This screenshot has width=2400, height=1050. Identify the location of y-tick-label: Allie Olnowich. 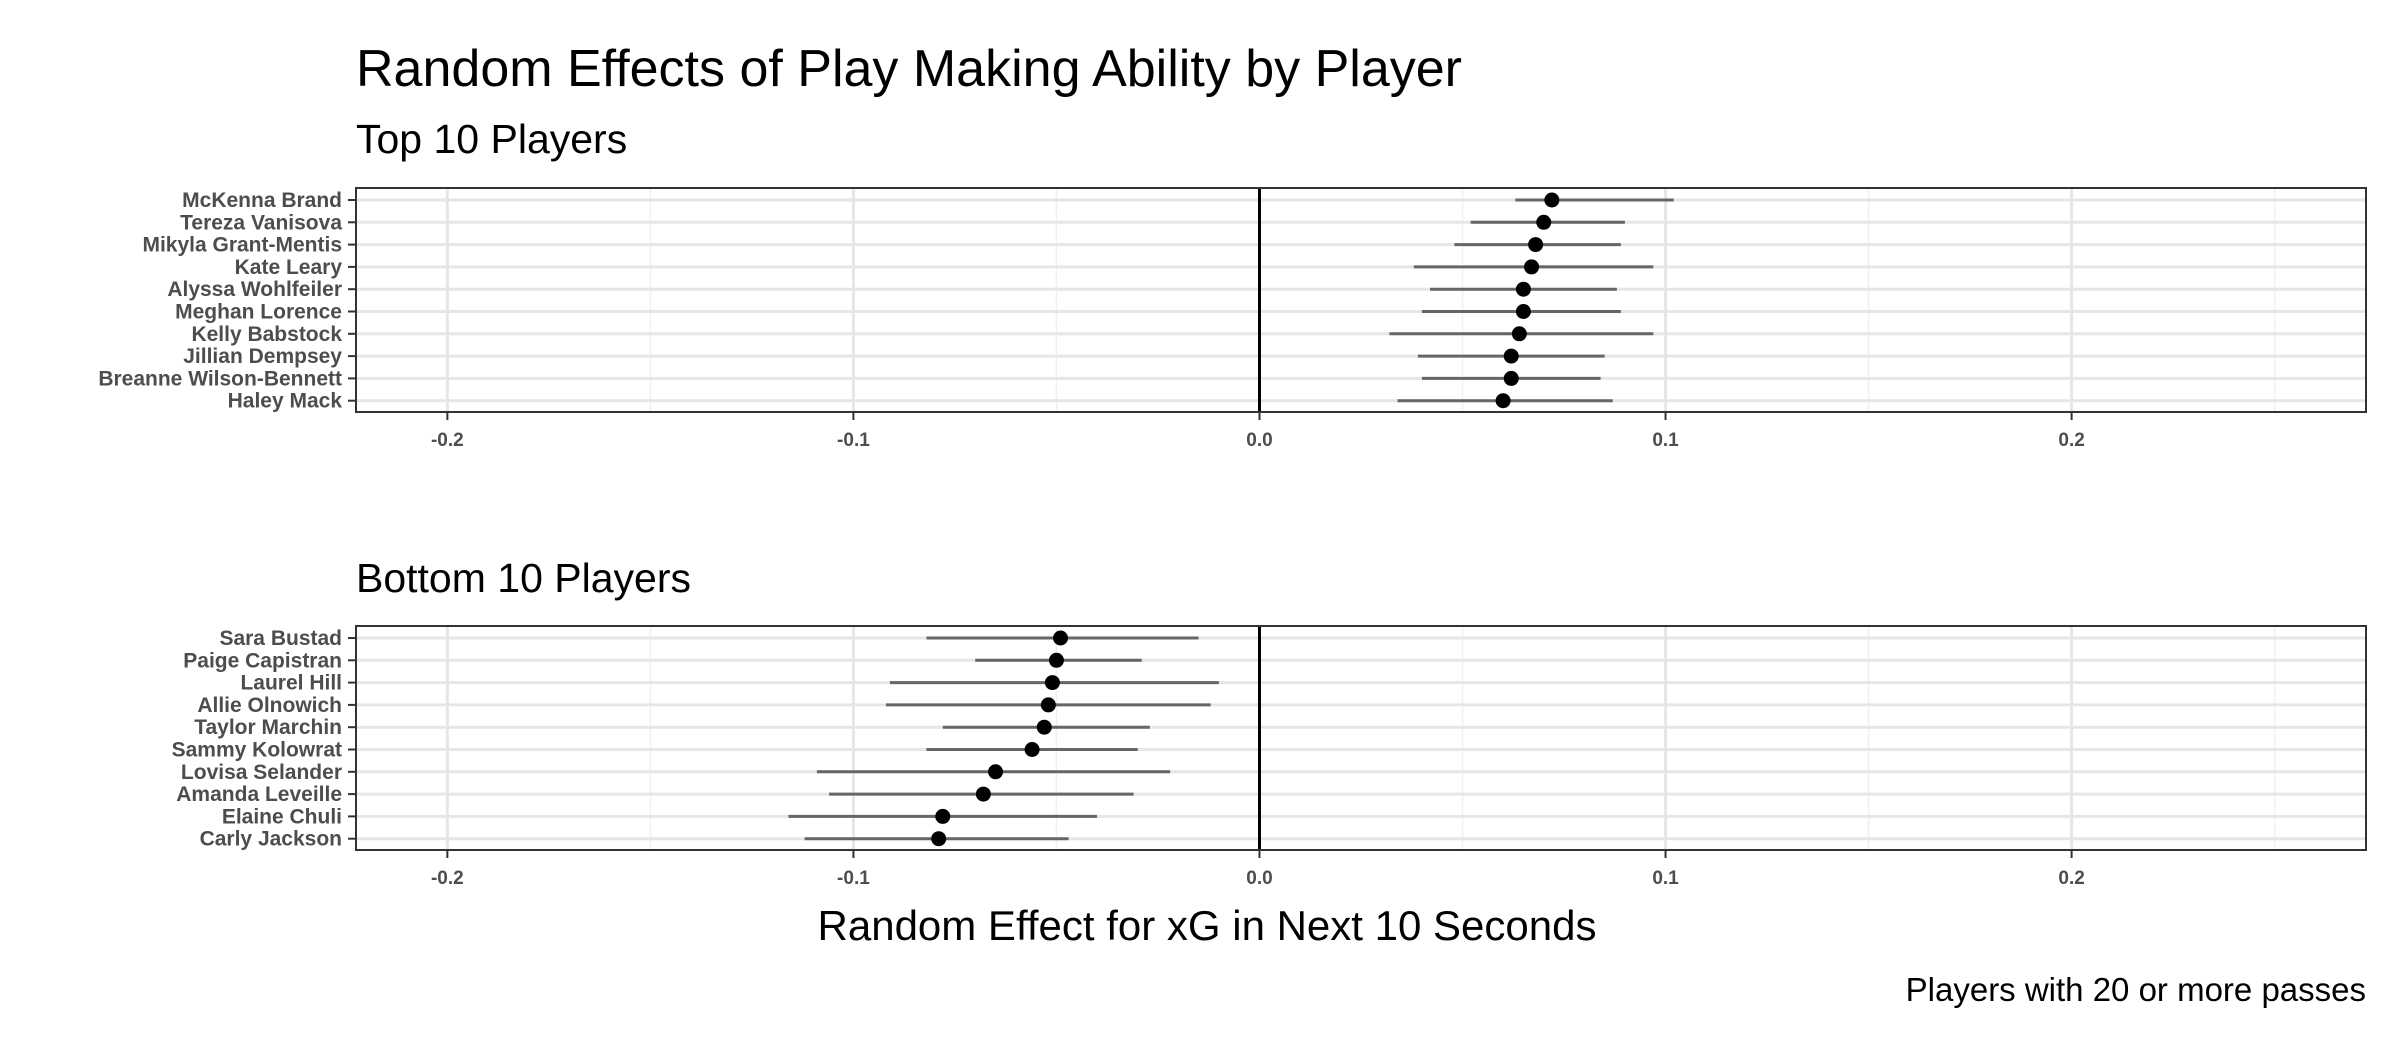
(269, 705).